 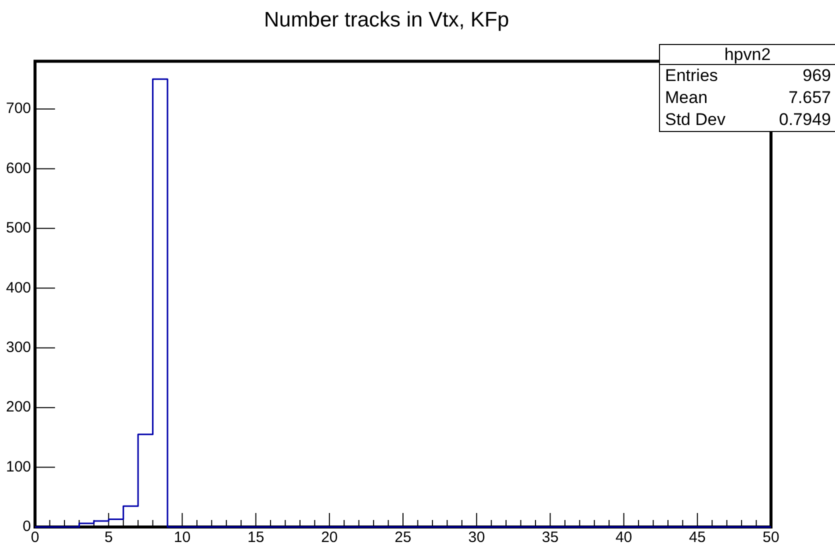 I want to click on annotation: Std Dev, so click(x=695, y=120).